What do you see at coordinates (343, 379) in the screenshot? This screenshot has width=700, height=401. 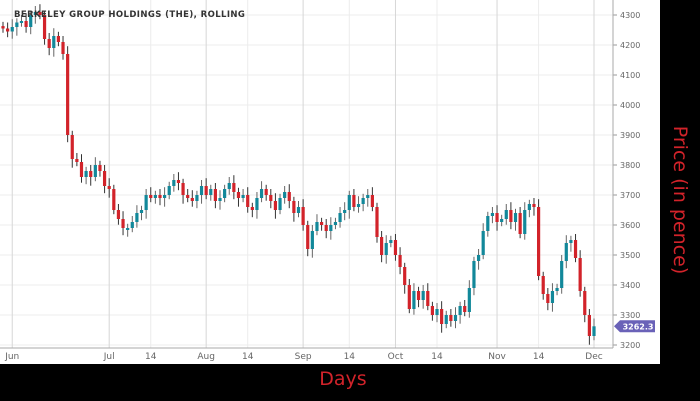 I see `x-axis-title: Days` at bounding box center [343, 379].